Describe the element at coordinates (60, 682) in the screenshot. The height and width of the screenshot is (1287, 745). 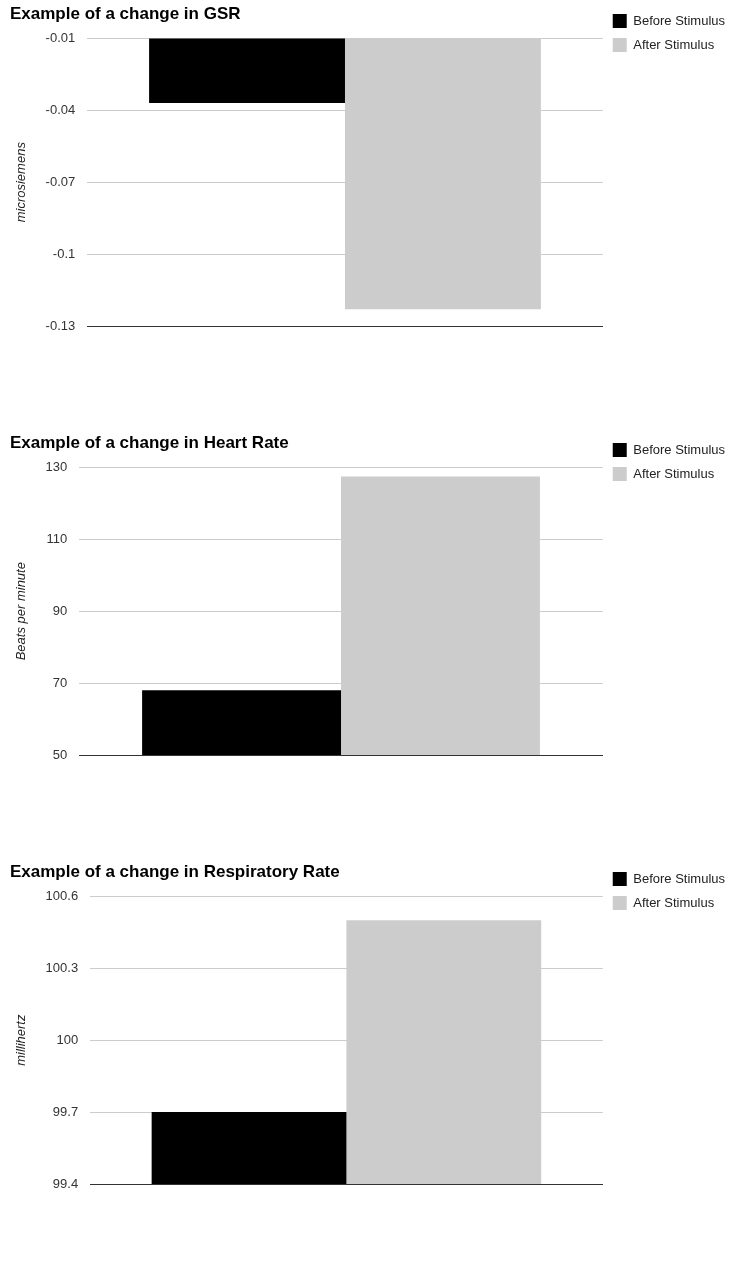
I see `y-tick-label: 70` at that location.